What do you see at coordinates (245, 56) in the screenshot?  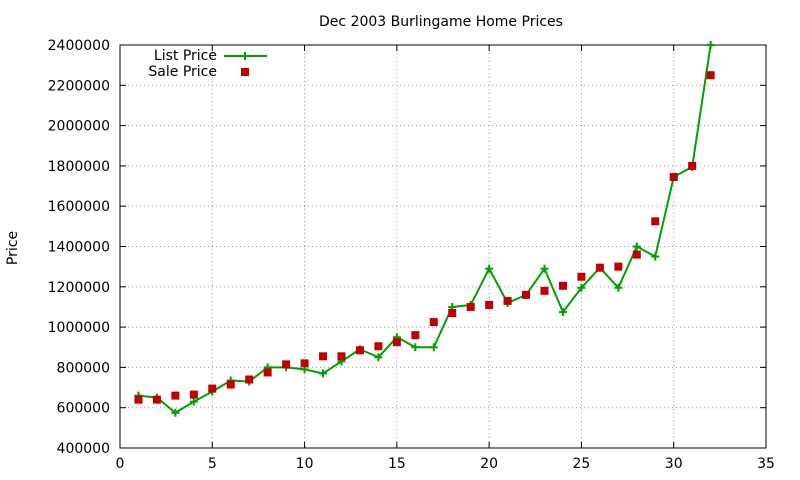 I see `legend-marker-list-price` at bounding box center [245, 56].